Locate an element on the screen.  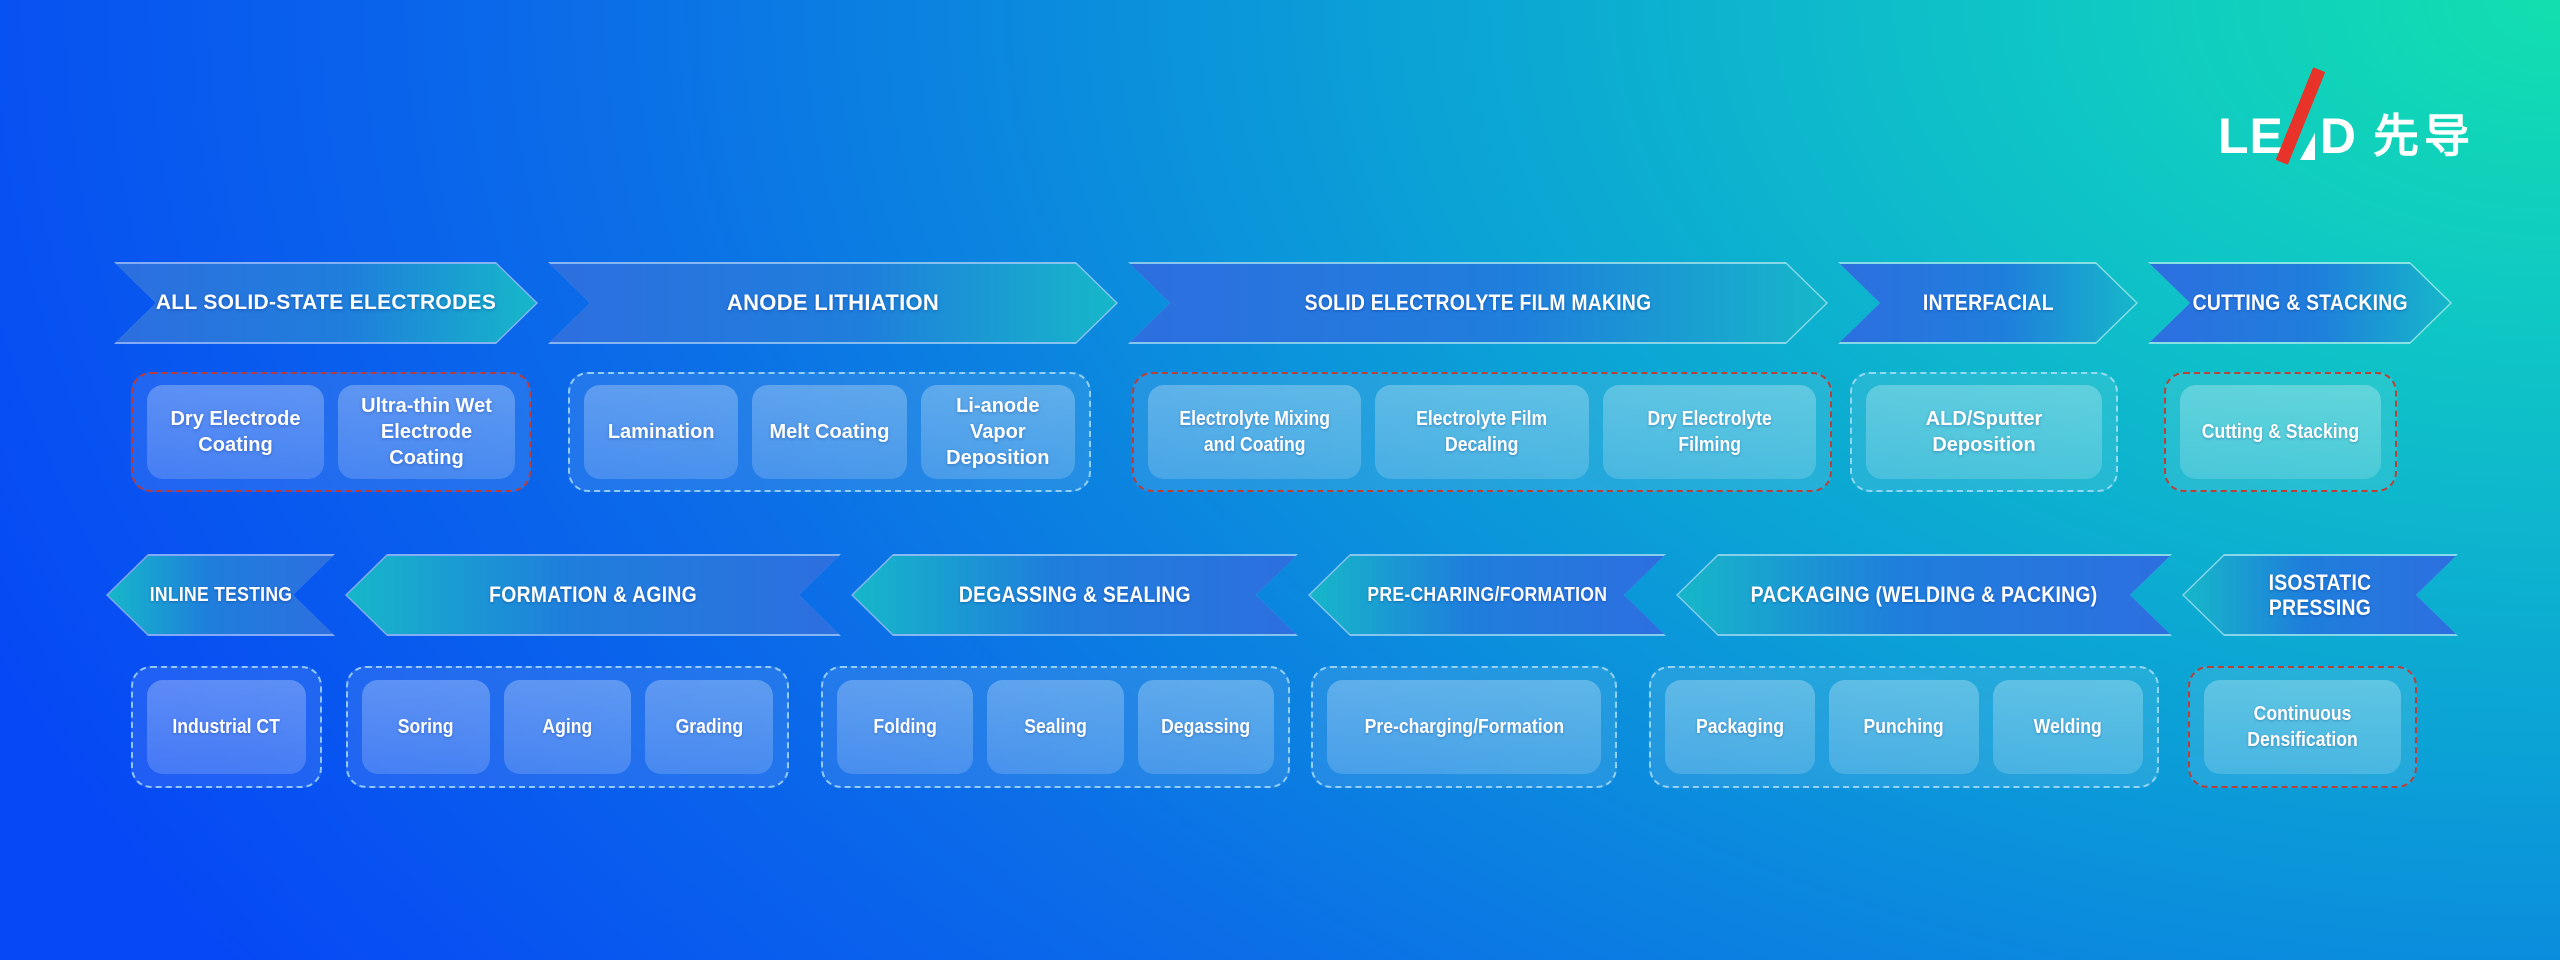
process-box-label: Industrial CT is located at coordinates (226, 727).